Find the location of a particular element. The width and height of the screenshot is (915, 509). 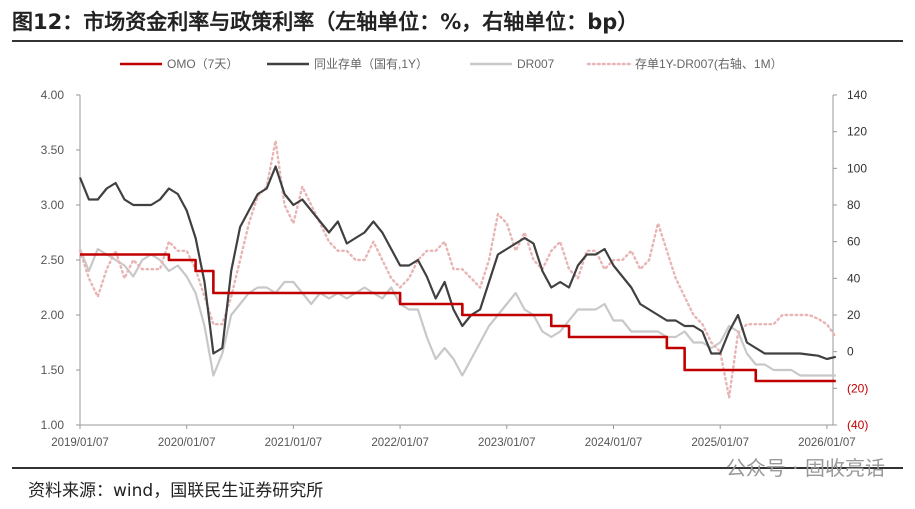

chart-title: 图12：市场资金利率与政策利率（左轴单位：%，右轴单位：bp） is located at coordinates (325, 22).